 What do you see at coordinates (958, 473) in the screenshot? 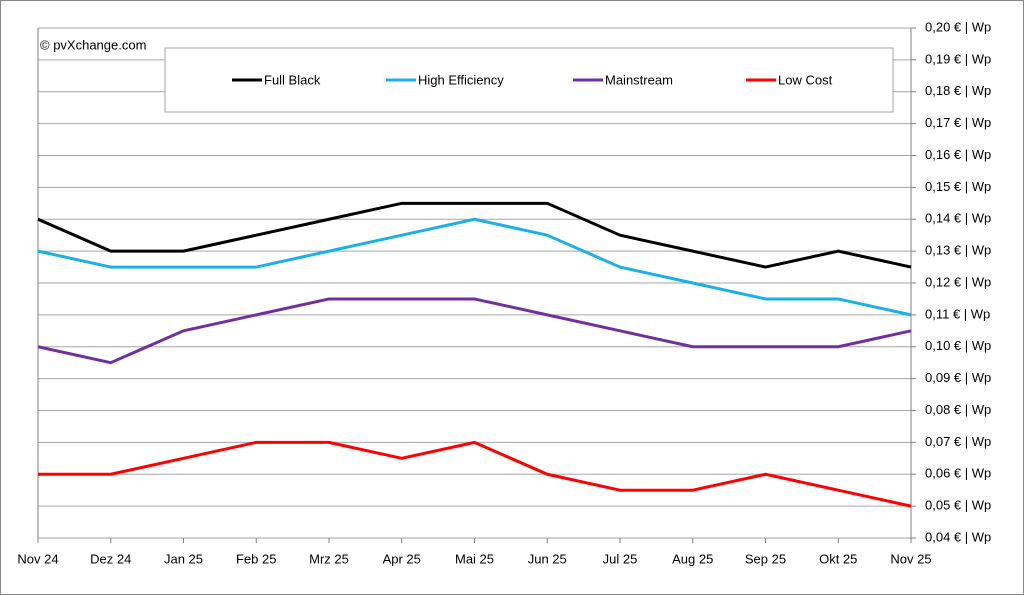
I see `y-tick-label: 0,06 € | Wp` at bounding box center [958, 473].